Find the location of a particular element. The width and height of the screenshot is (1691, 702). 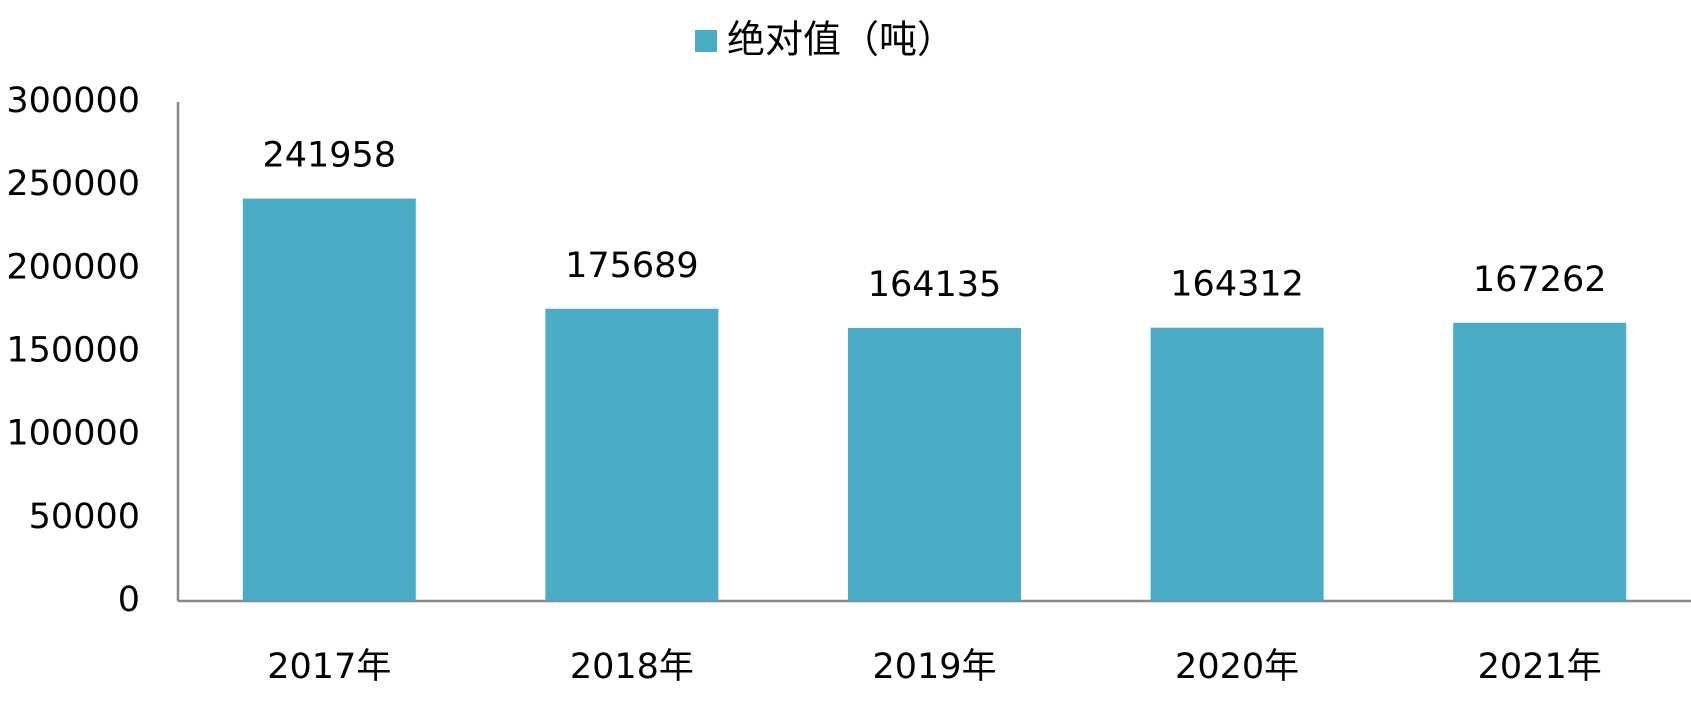

y-tick-label: 200000 is located at coordinates (73, 267).